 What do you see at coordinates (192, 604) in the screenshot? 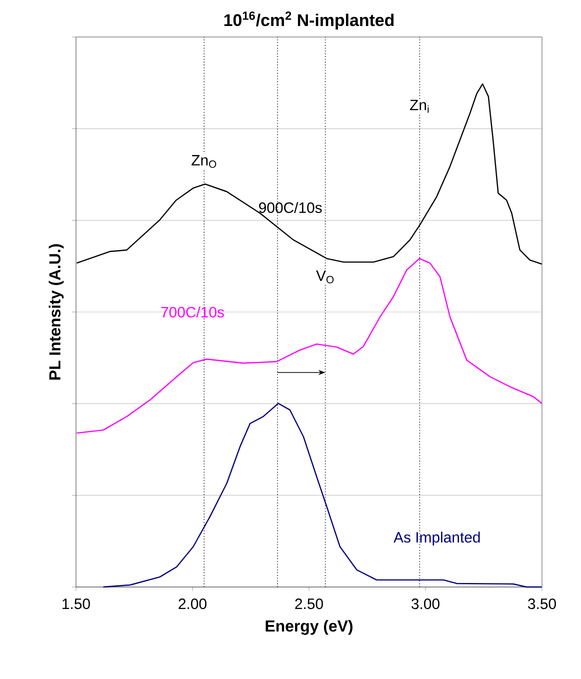
I see `x-tick-label: 2.00` at bounding box center [192, 604].